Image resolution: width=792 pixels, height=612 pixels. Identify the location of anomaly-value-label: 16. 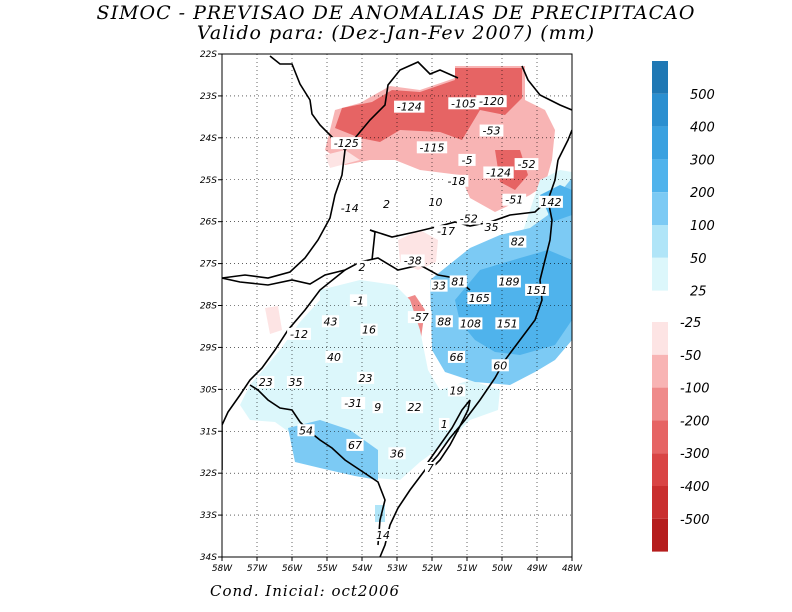
(369, 330).